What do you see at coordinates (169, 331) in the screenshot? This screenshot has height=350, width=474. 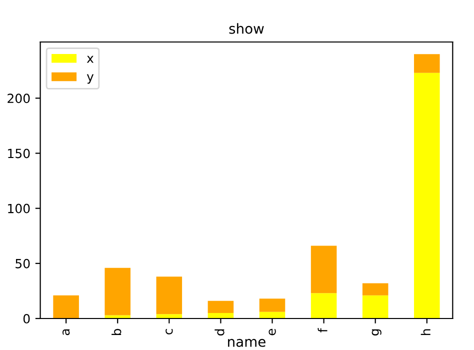 I see `x-tick-label: c` at bounding box center [169, 331].